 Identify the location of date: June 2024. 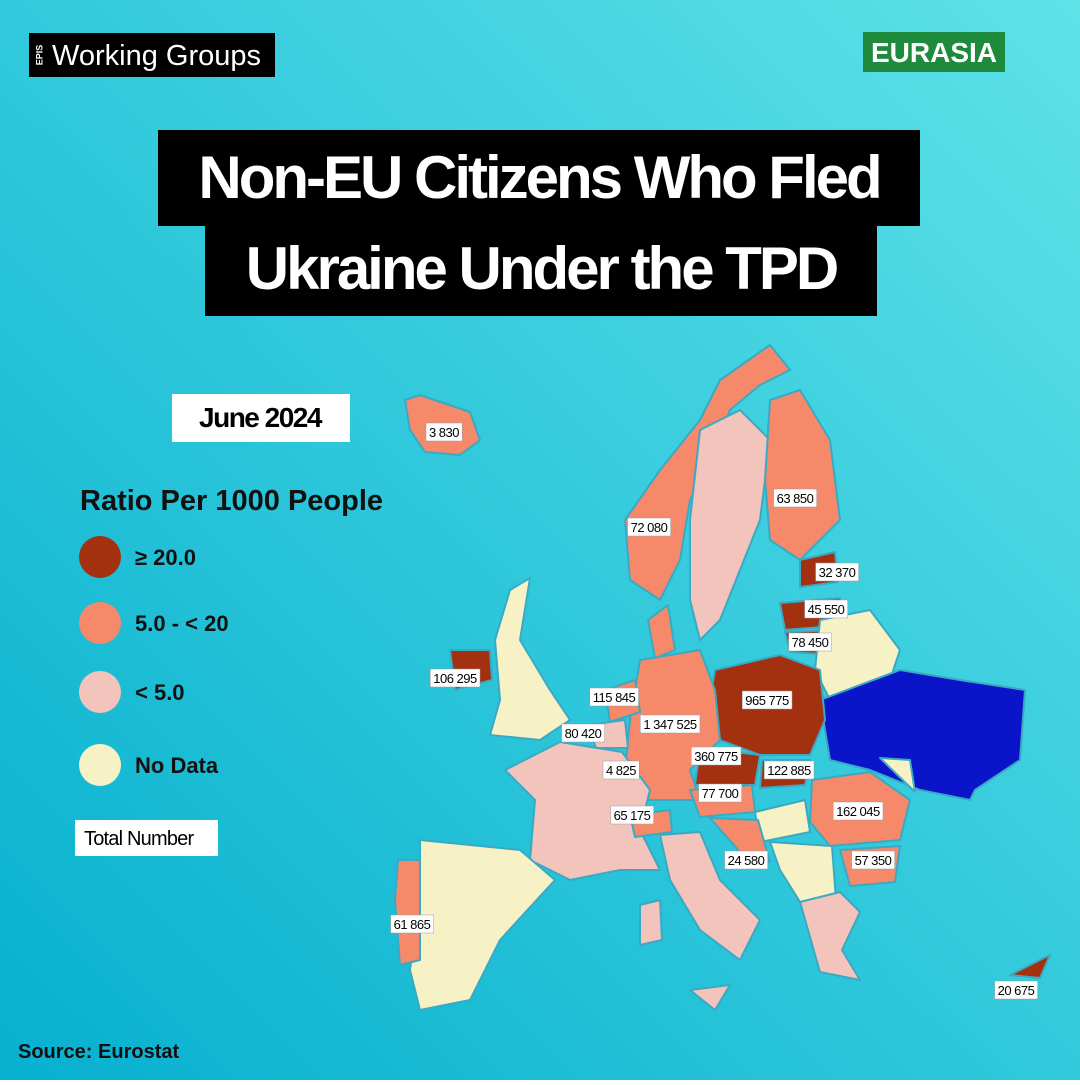
(261, 417).